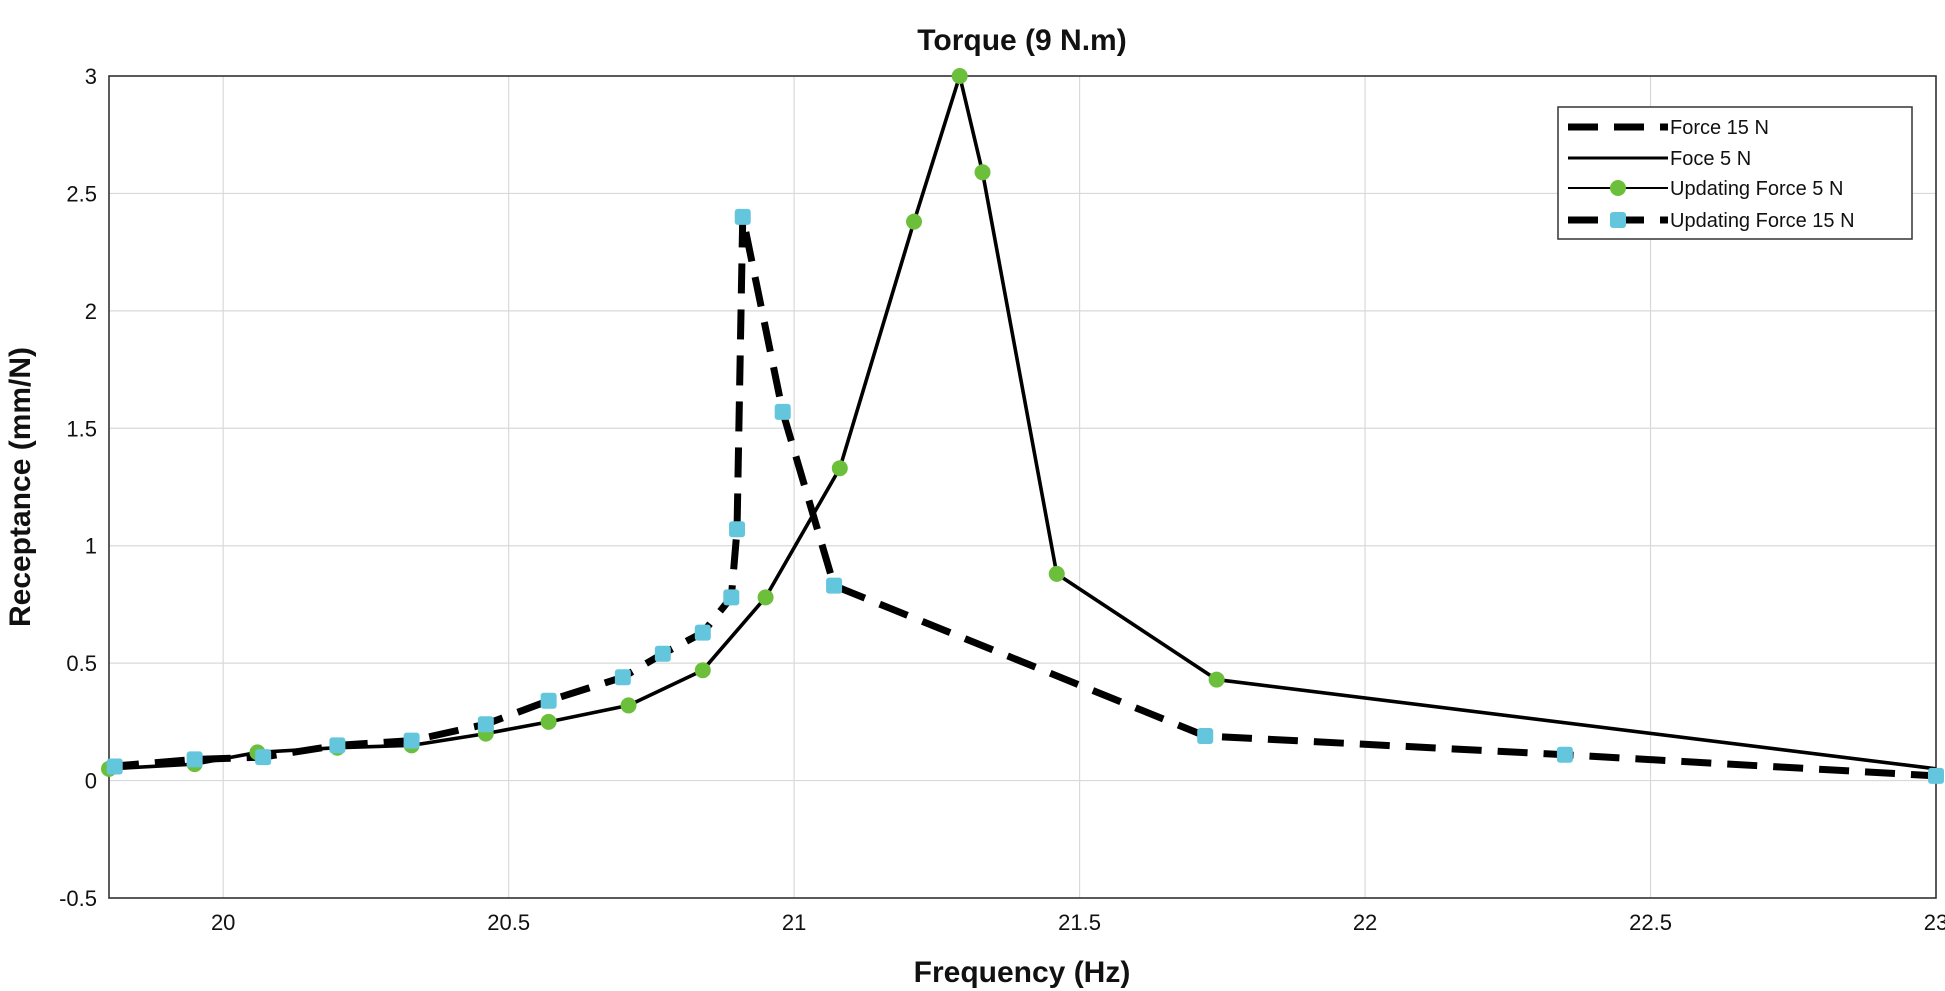 This screenshot has width=1945, height=991. Describe the element at coordinates (1022, 972) in the screenshot. I see `x-axis-label: Frequency (Hz)` at that location.